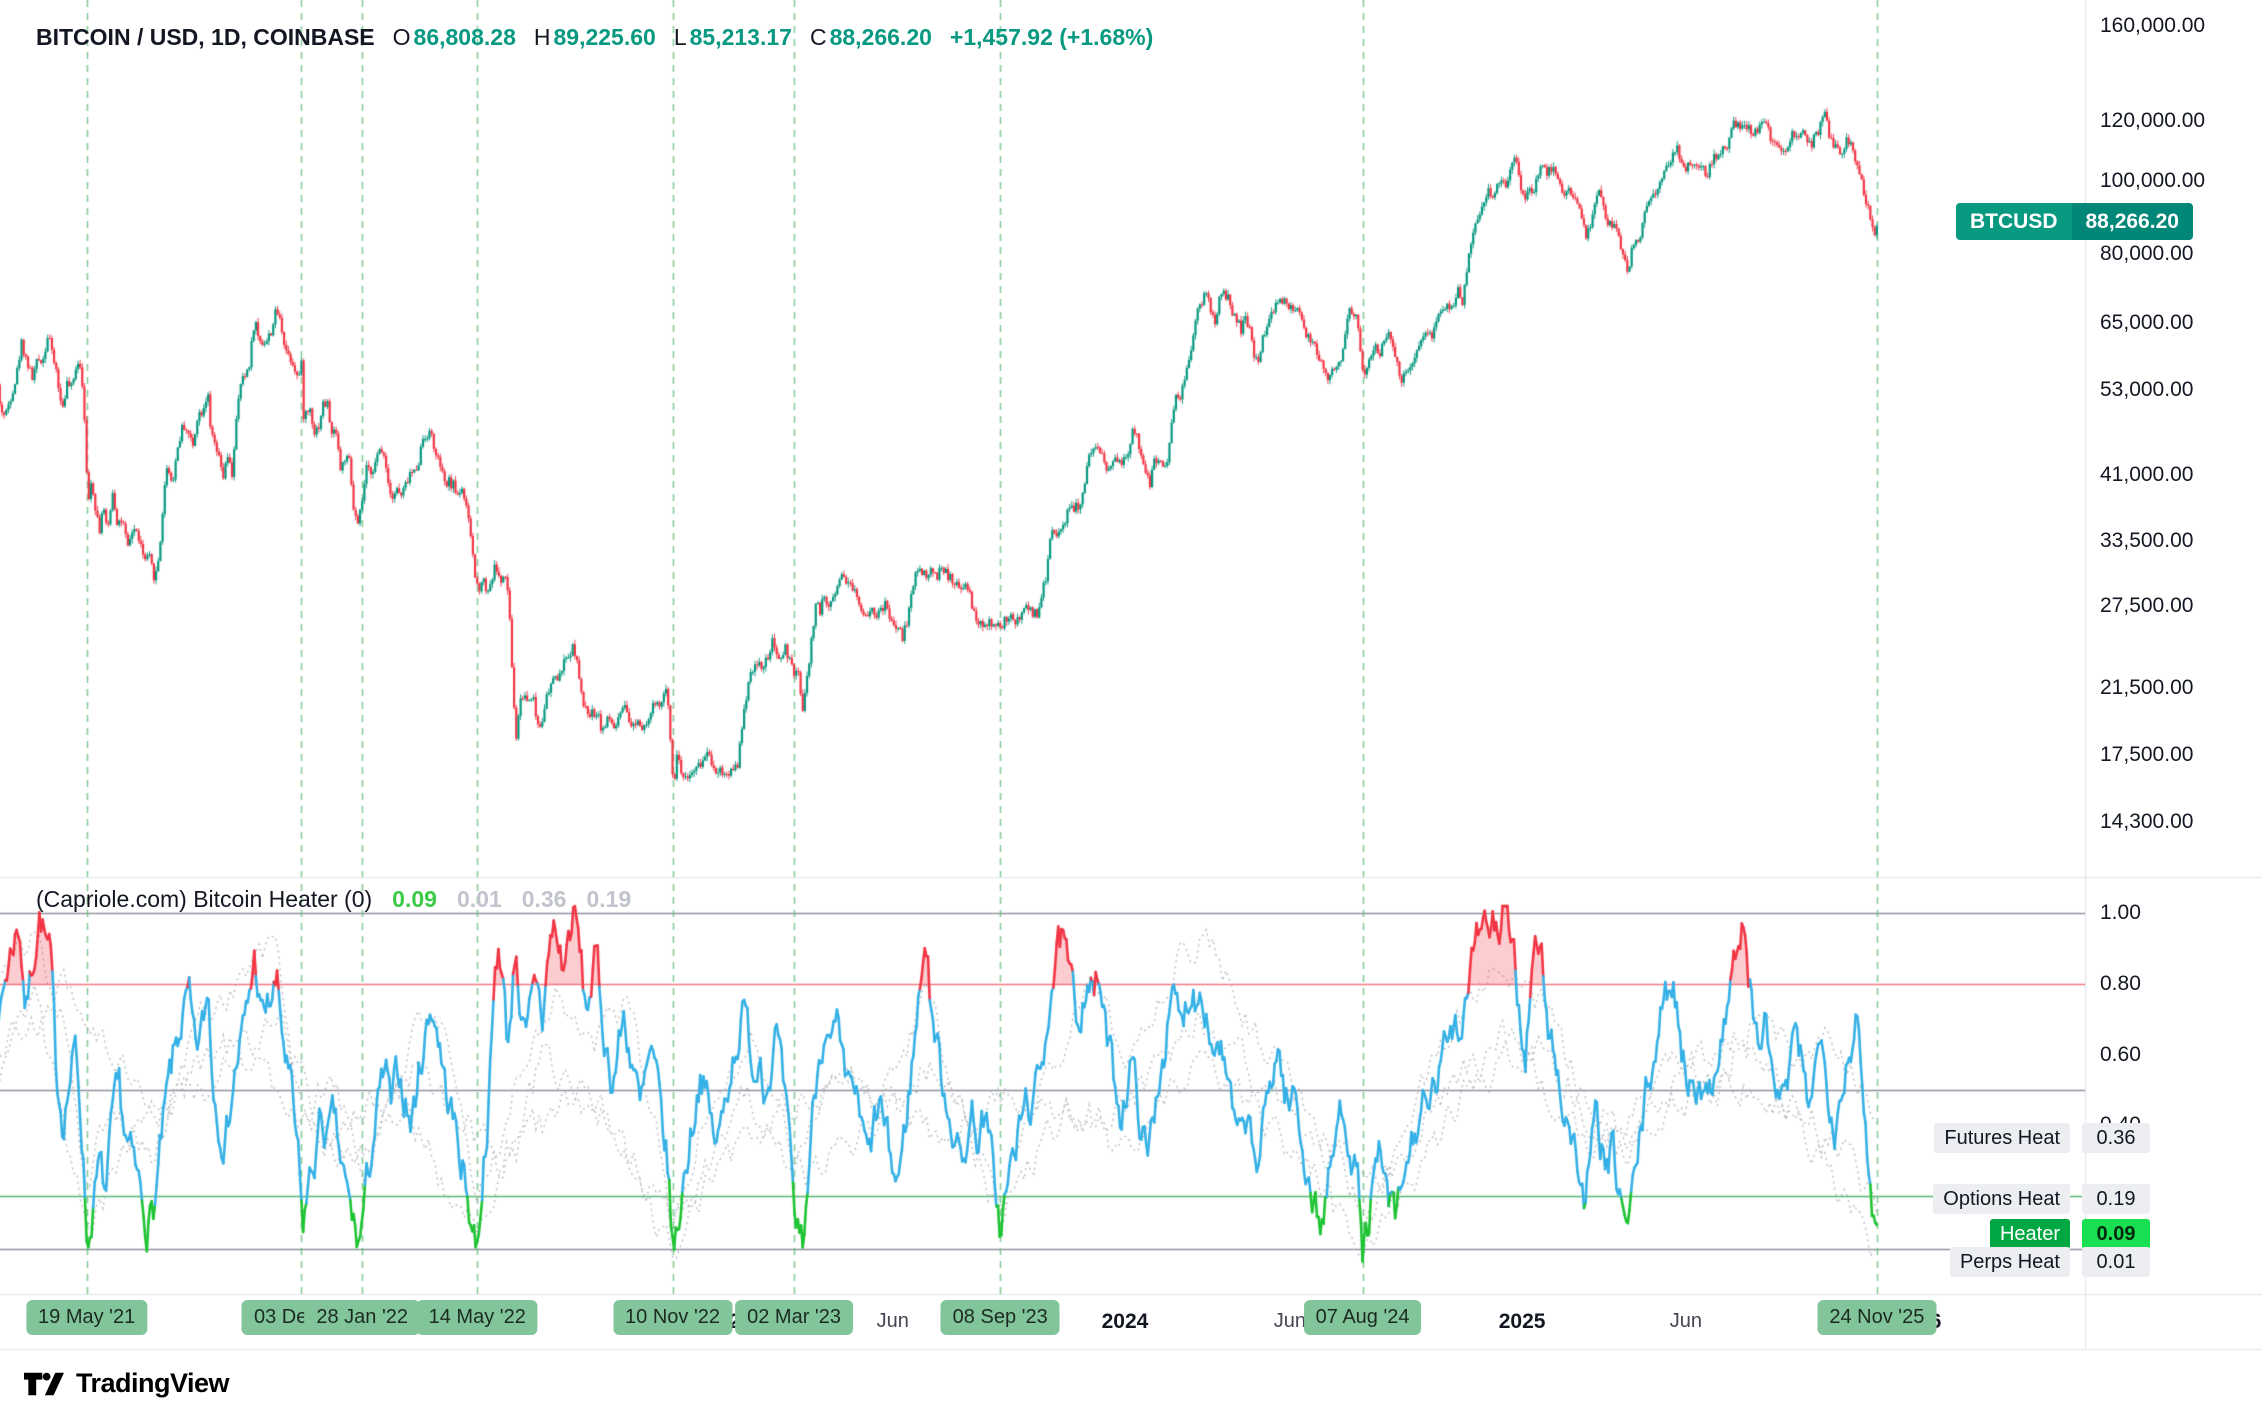  Describe the element at coordinates (401, 37) in the screenshot. I see `ohlc-open-prefix: O` at that location.